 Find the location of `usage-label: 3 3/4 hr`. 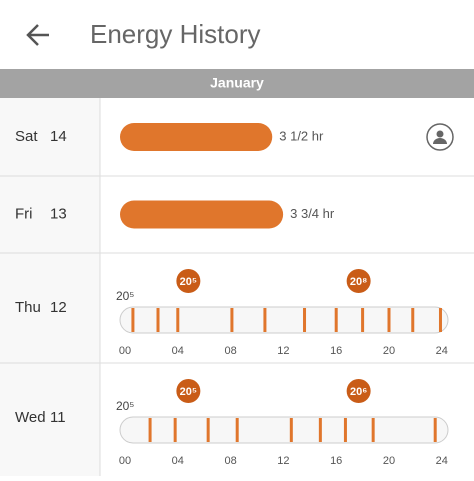

usage-label: 3 3/4 hr is located at coordinates (312, 213).